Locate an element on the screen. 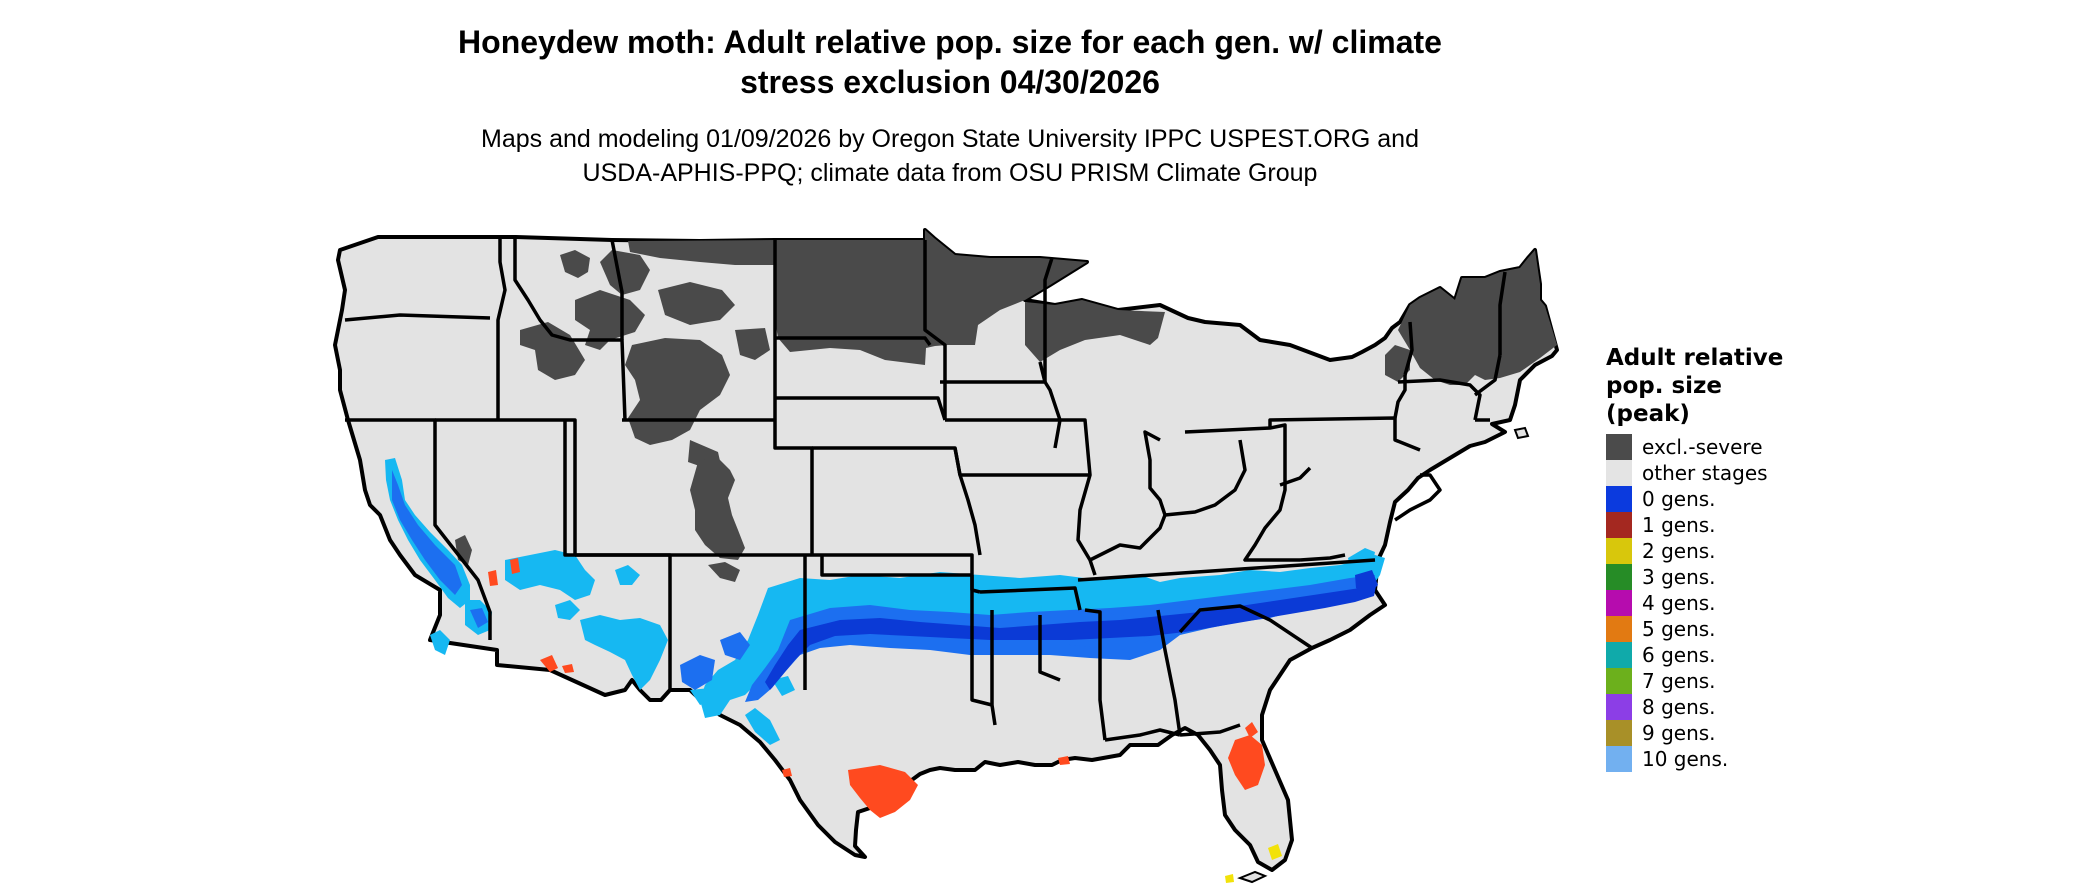 This screenshot has width=2100, height=892. legend-item: 9 gens. is located at coordinates (1706, 733).